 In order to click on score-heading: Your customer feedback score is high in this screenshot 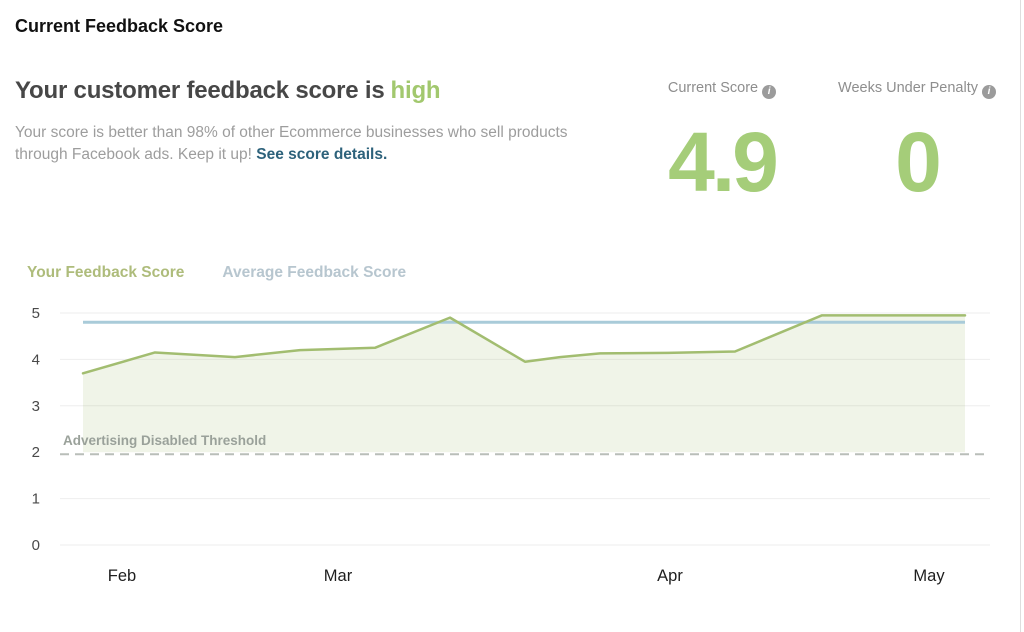, I will do `click(228, 91)`.